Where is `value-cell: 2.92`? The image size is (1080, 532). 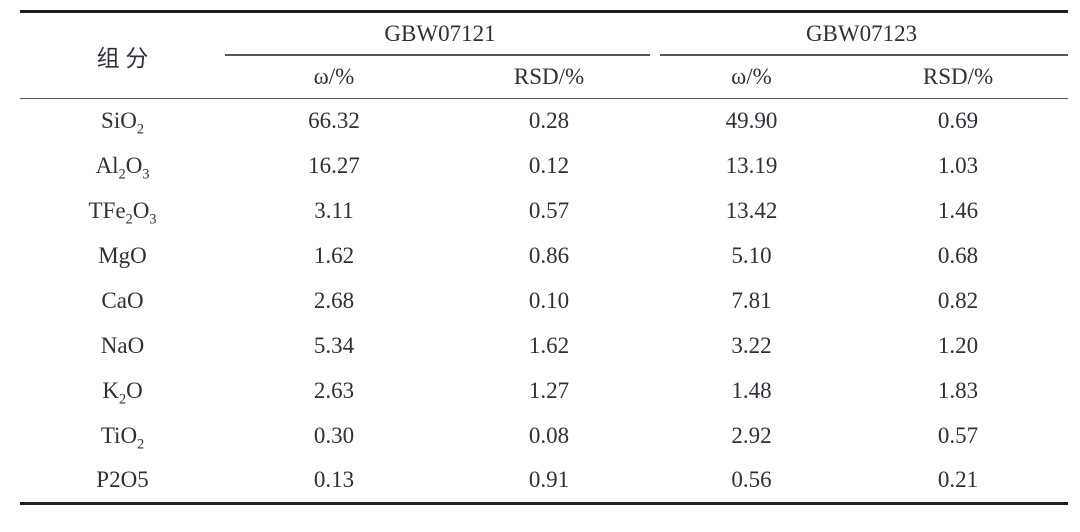
value-cell: 2.92 is located at coordinates (751, 435).